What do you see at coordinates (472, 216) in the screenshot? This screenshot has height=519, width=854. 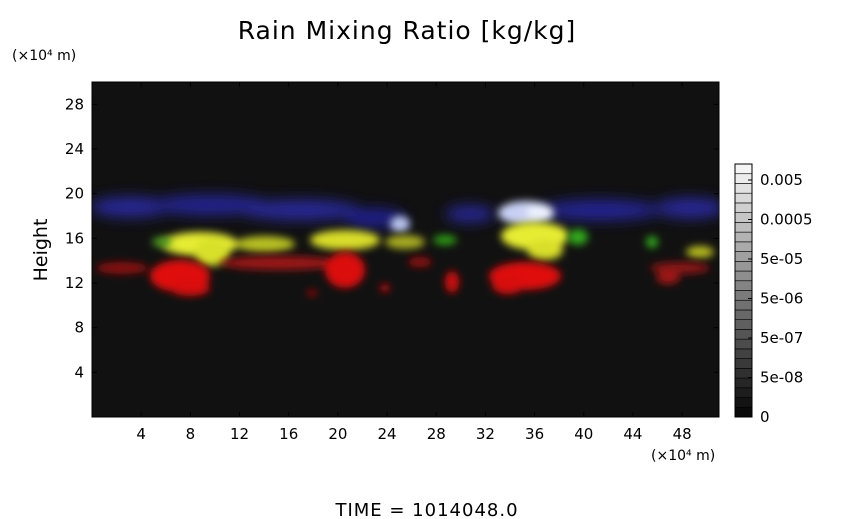 I see `white-tops` at bounding box center [472, 216].